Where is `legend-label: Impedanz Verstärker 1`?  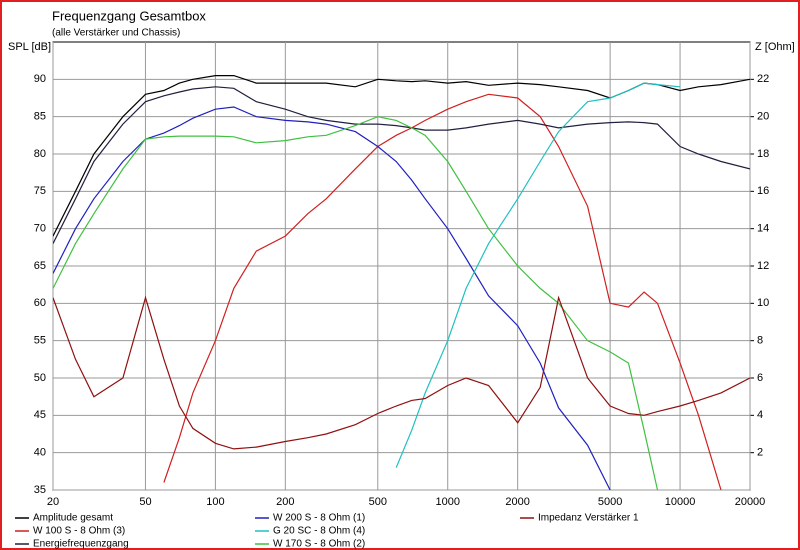
legend-label: Impedanz Verstärker 1 is located at coordinates (588, 518).